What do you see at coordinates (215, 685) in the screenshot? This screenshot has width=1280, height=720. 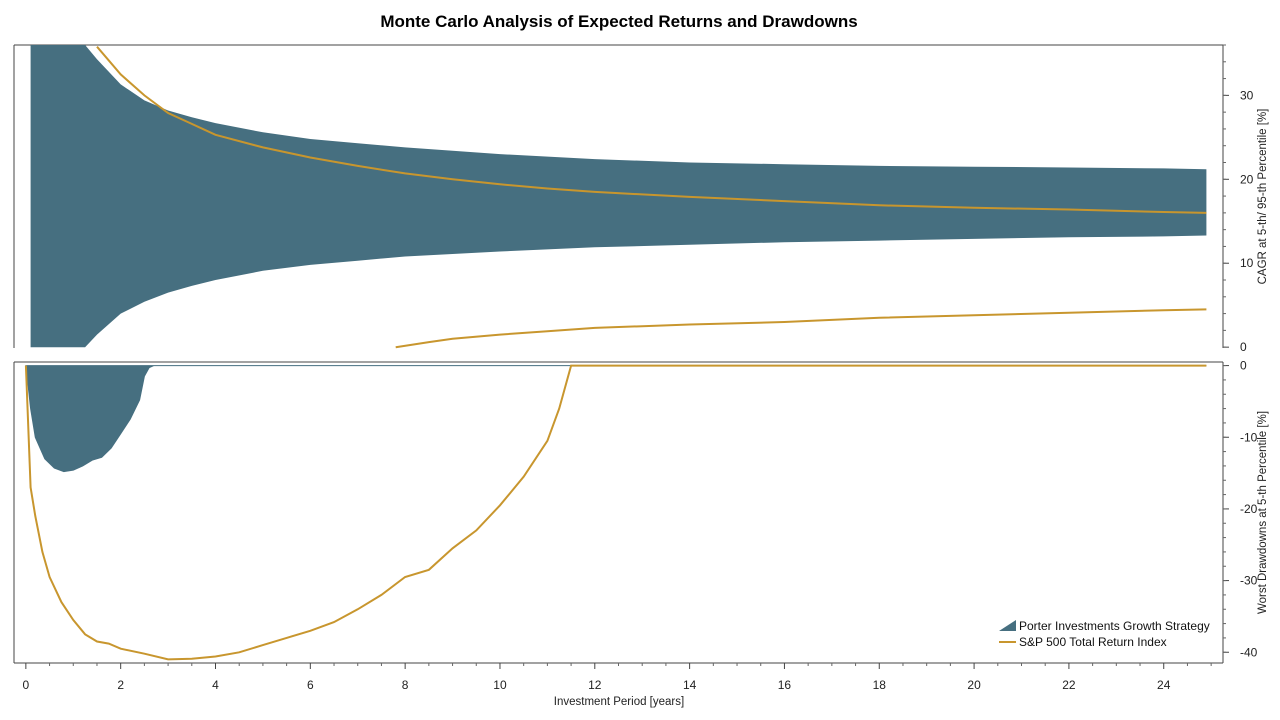 I see `x-tick-label: 4` at bounding box center [215, 685].